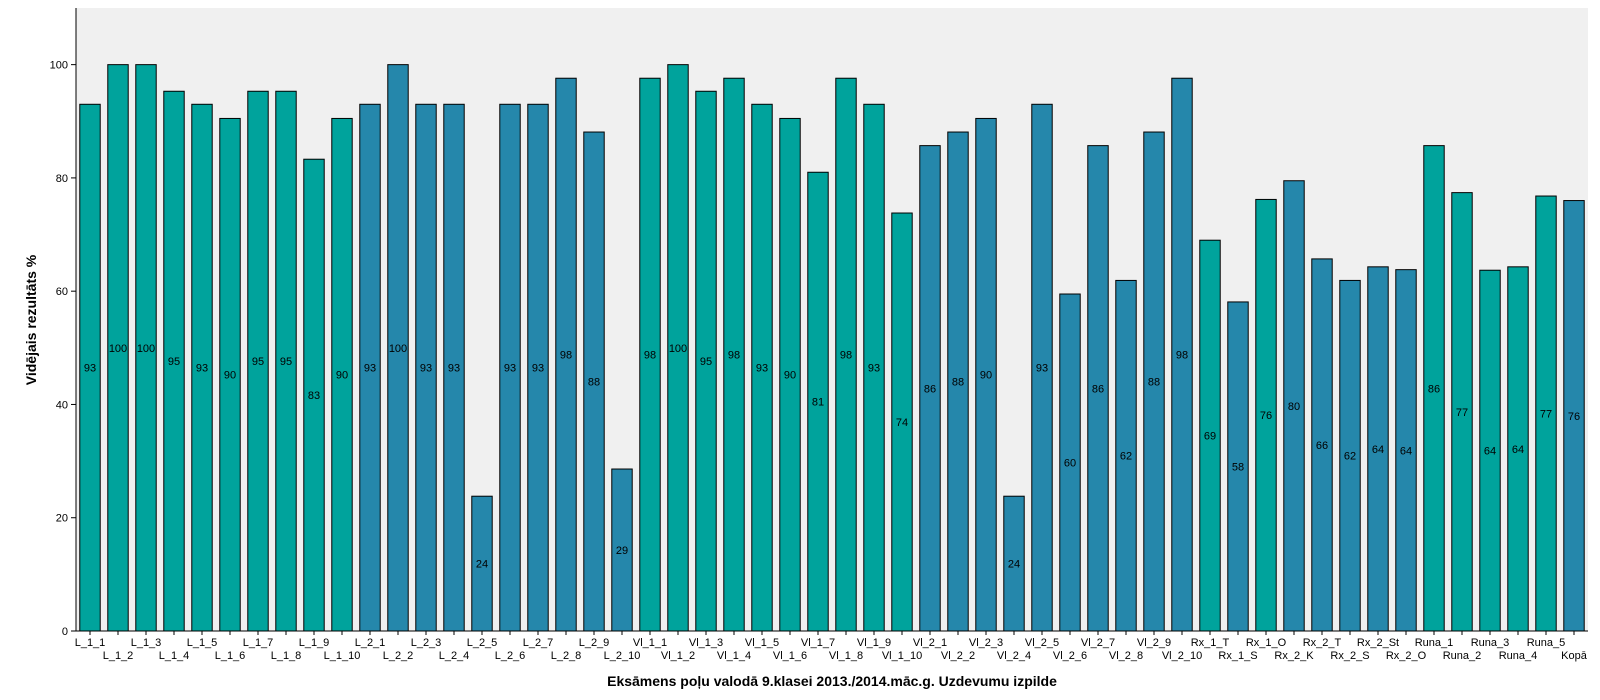 The width and height of the screenshot is (1600, 700). I want to click on x-tick-label-Vl_1_4: Vl_1_4, so click(734, 656).